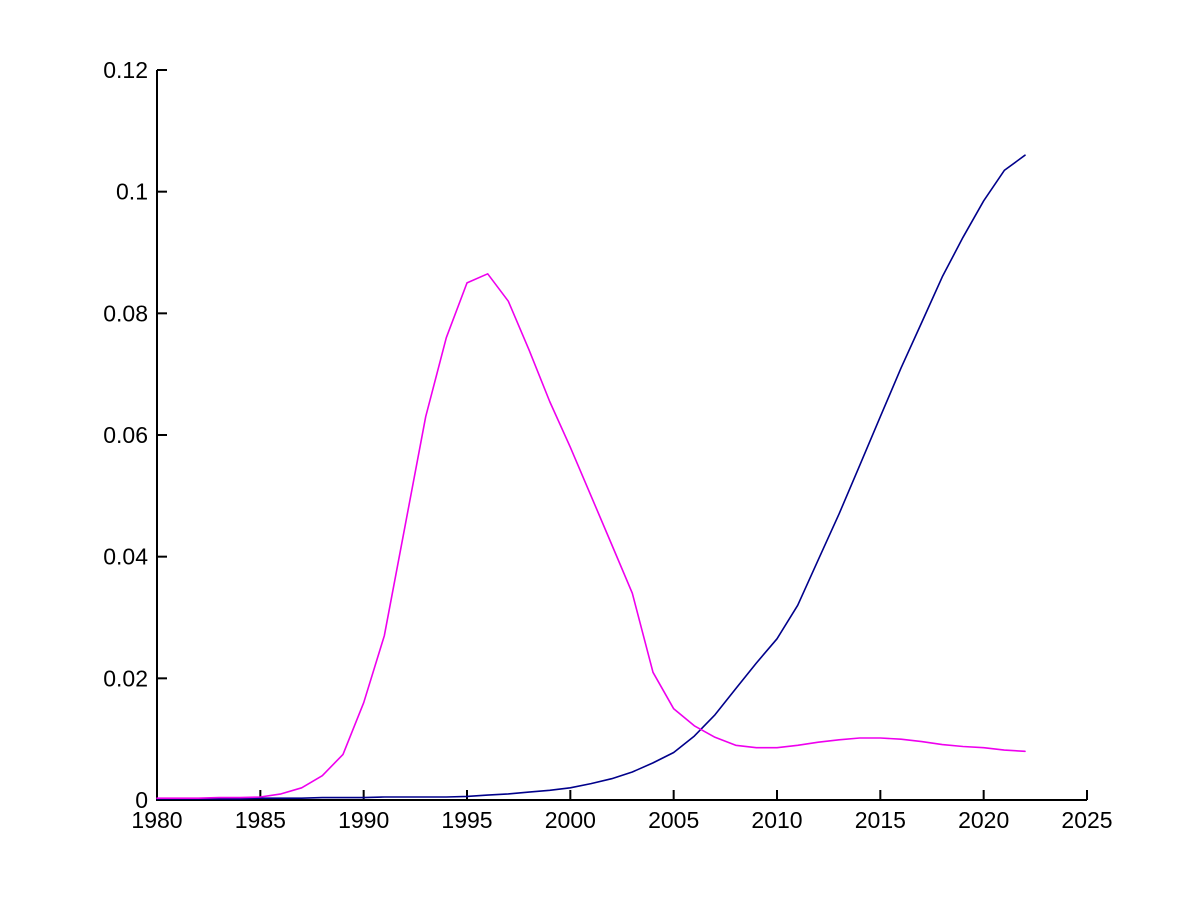 The height and width of the screenshot is (900, 1200). Describe the element at coordinates (363, 820) in the screenshot. I see `x-tick-label: 1990` at that location.